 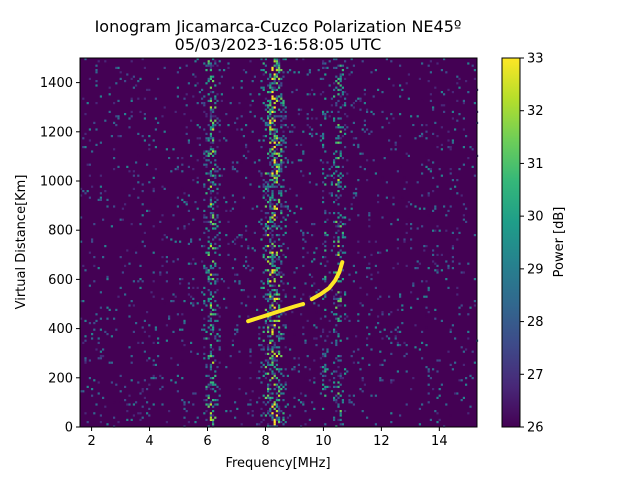 I want to click on y-tick-label: 600, so click(x=60, y=280).